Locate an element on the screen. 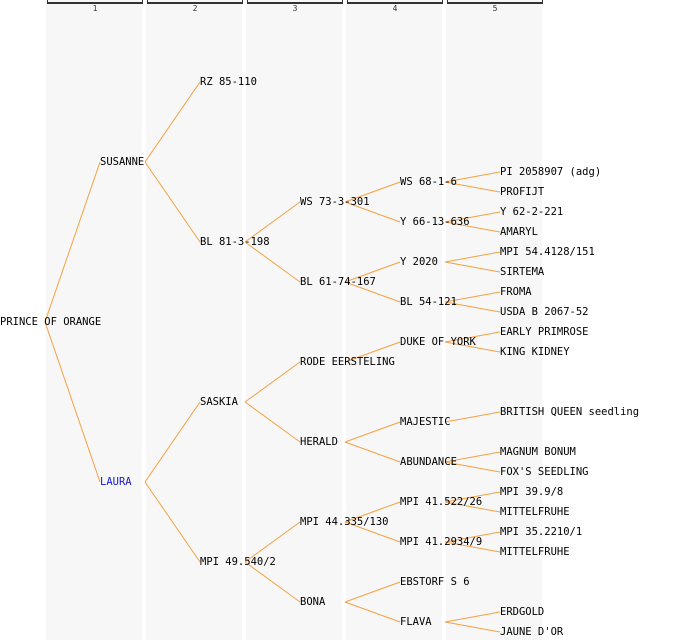 The image size is (700, 640). column-header-number: 1 is located at coordinates (95, 8).